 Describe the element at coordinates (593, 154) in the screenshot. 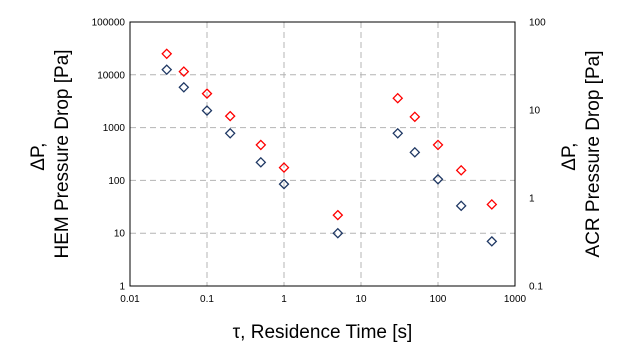

I see `y-axis-right-label-line2: ACR Pressure Drop [Pa]` at that location.